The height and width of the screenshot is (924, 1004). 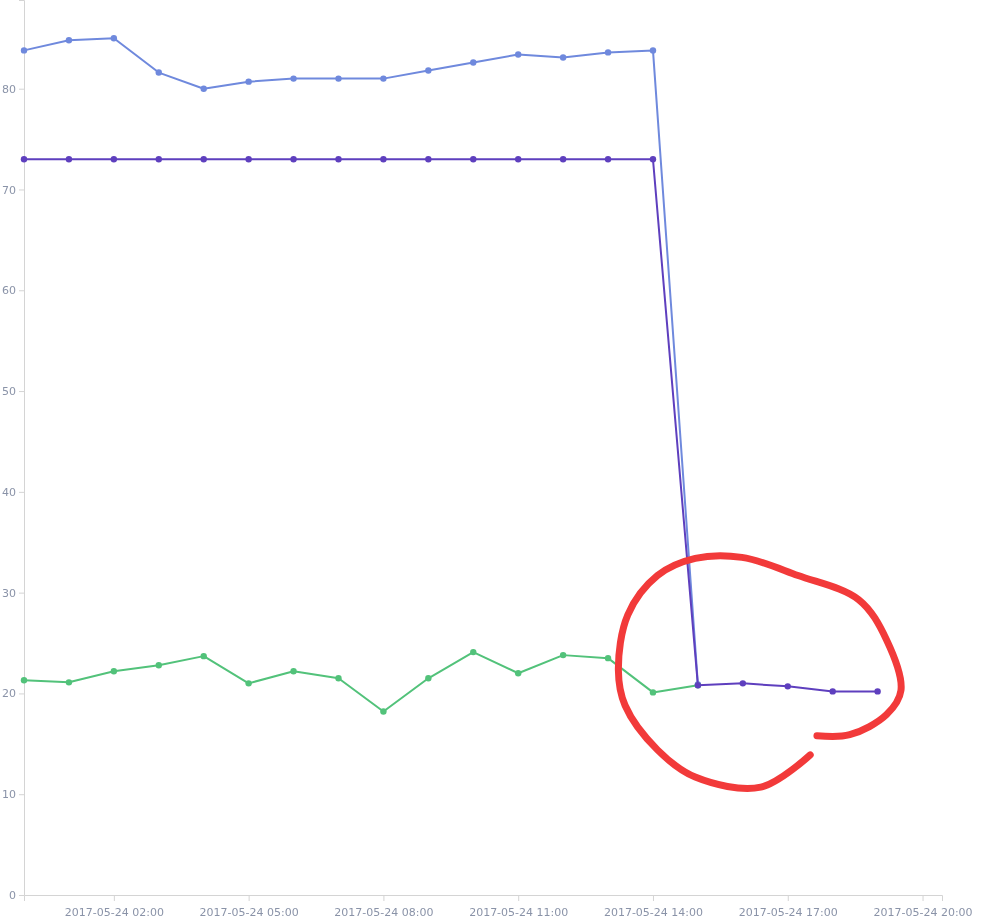 What do you see at coordinates (9, 89) in the screenshot?
I see `y-tick-label: 80` at bounding box center [9, 89].